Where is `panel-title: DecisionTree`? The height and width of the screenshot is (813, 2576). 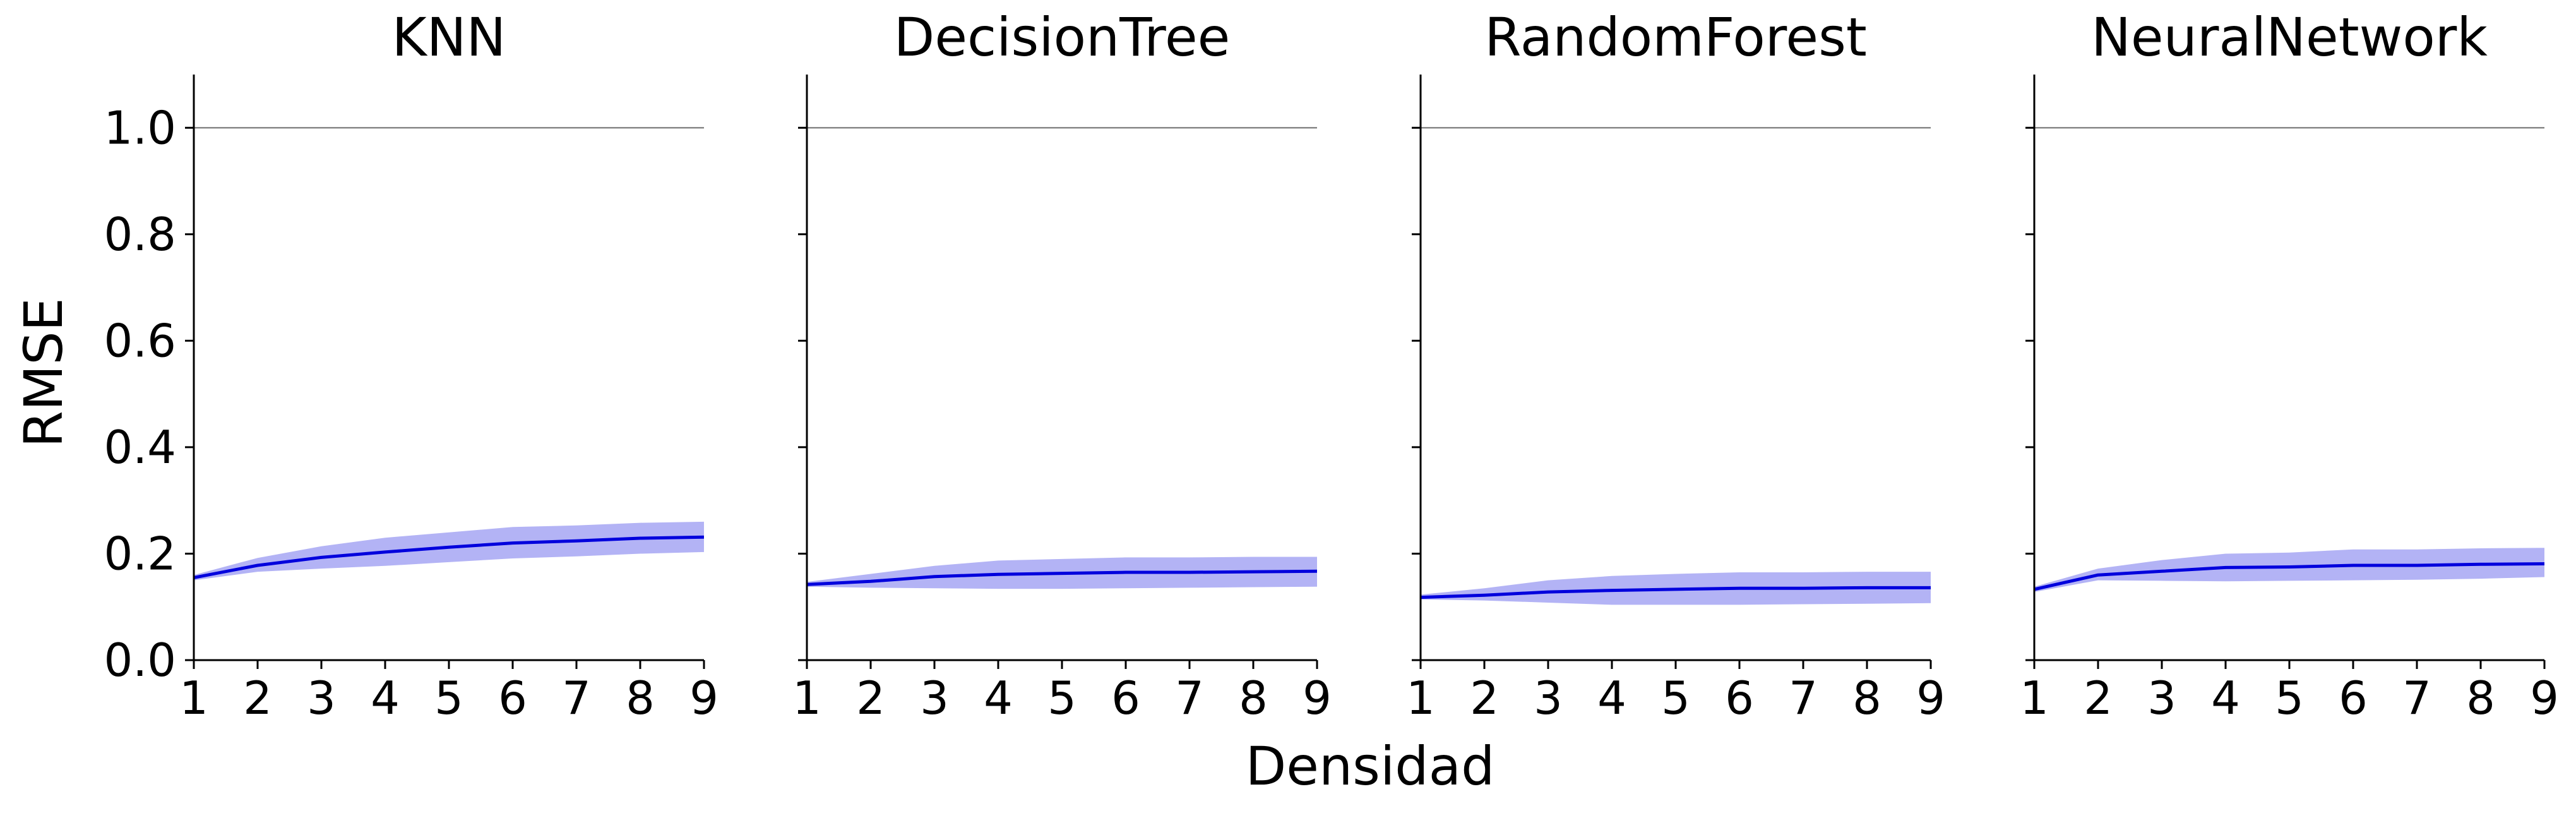 panel-title: DecisionTree is located at coordinates (1062, 37).